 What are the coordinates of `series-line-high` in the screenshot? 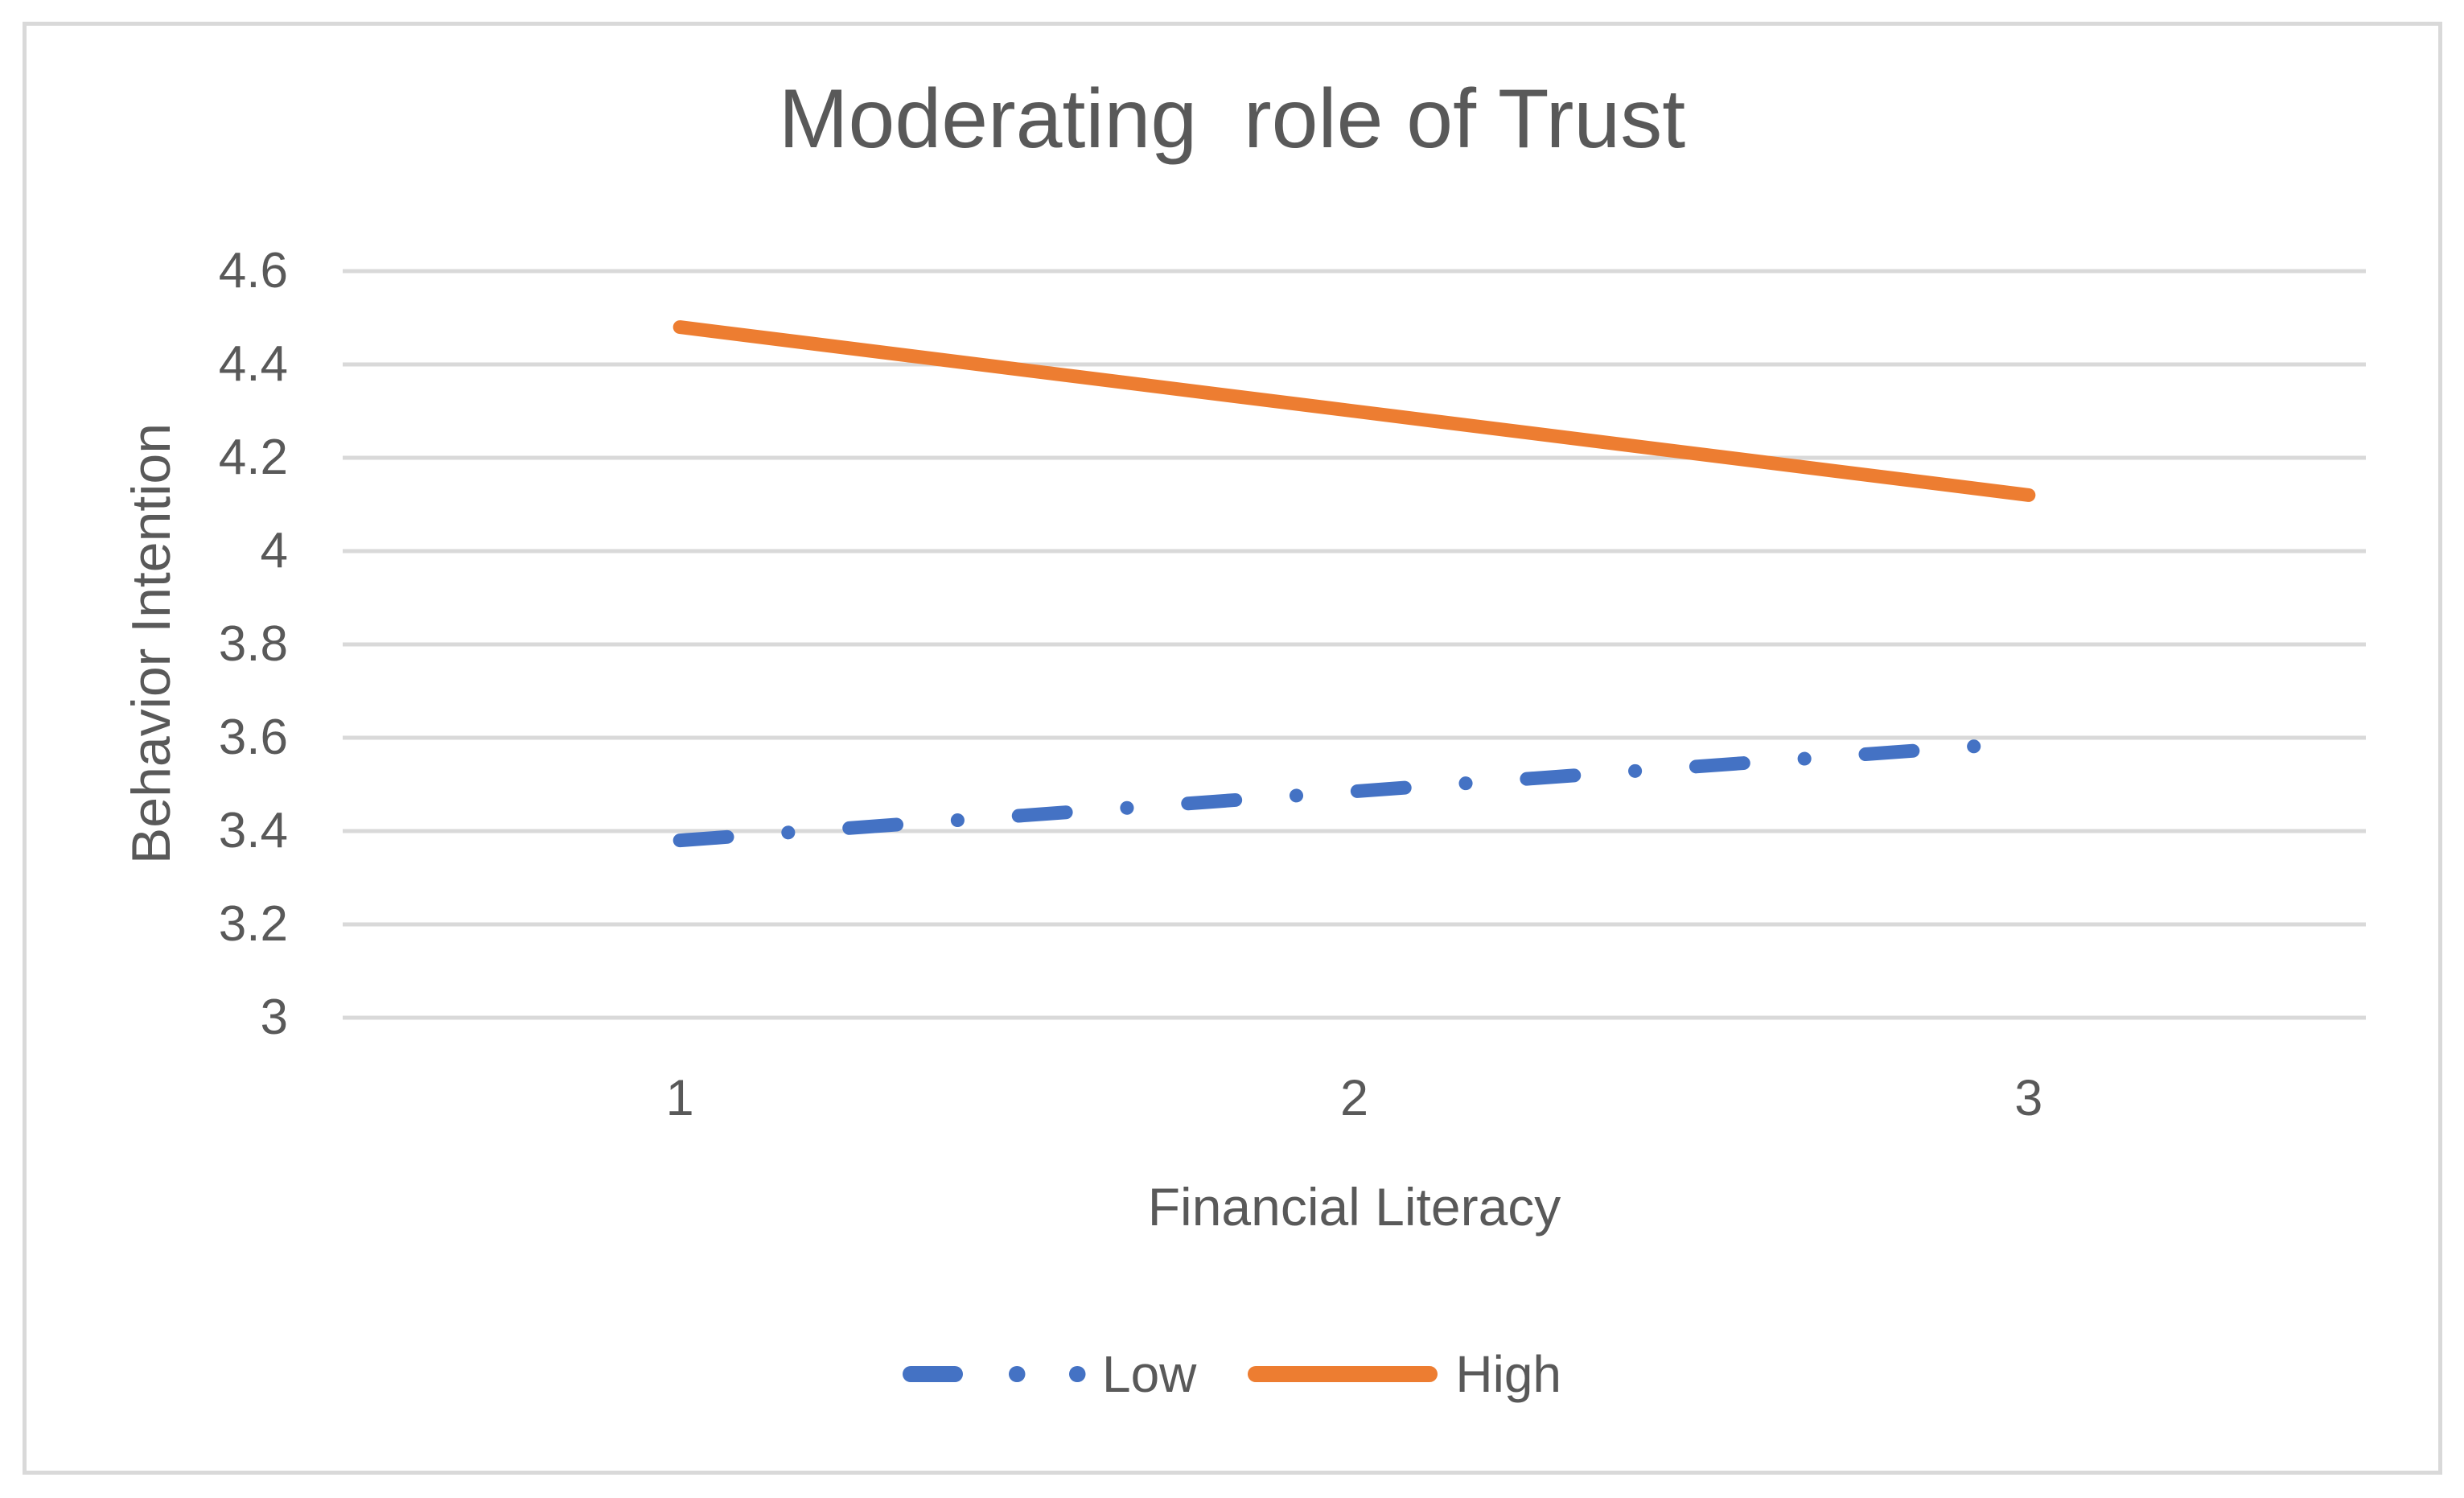 It's located at (1354, 411).